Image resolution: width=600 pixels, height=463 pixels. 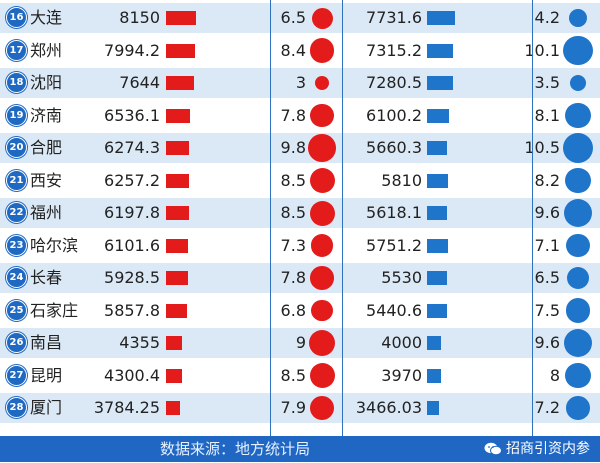 I want to click on footer-bar: 数据来源：地方统计局 招商引资内参, so click(x=300, y=449).